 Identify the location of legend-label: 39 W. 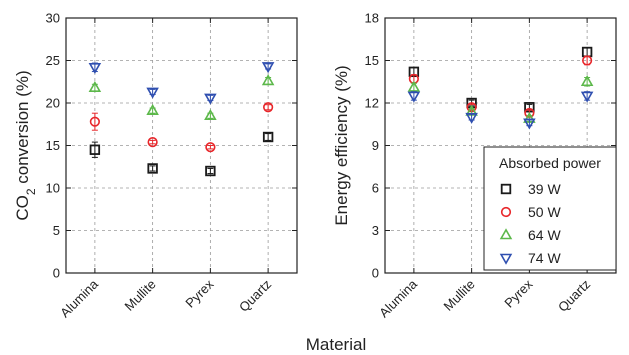
(544, 189).